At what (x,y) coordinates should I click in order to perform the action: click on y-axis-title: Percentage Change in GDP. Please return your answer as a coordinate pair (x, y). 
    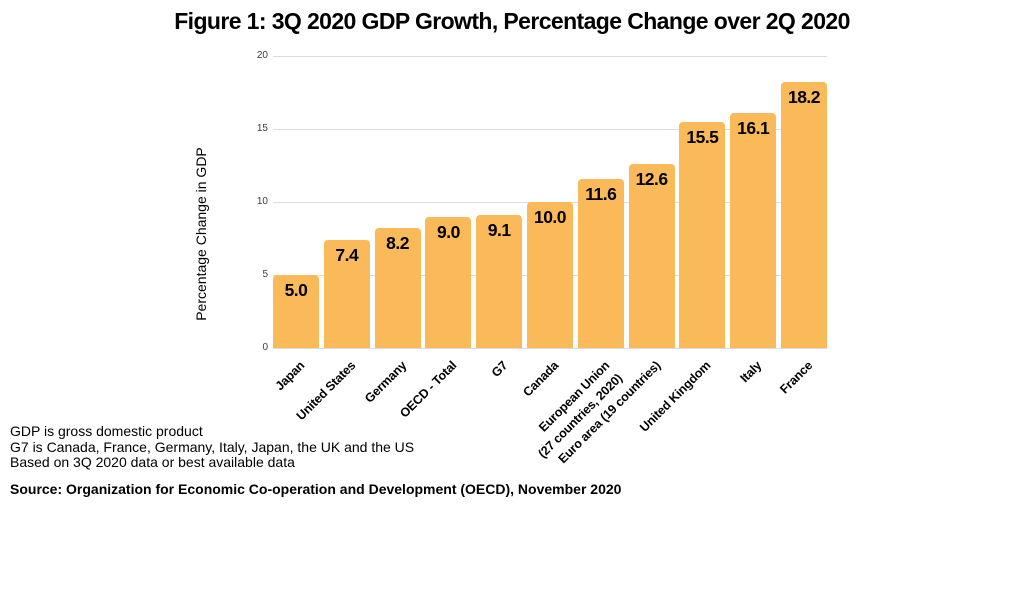
    Looking at the image, I should click on (201, 234).